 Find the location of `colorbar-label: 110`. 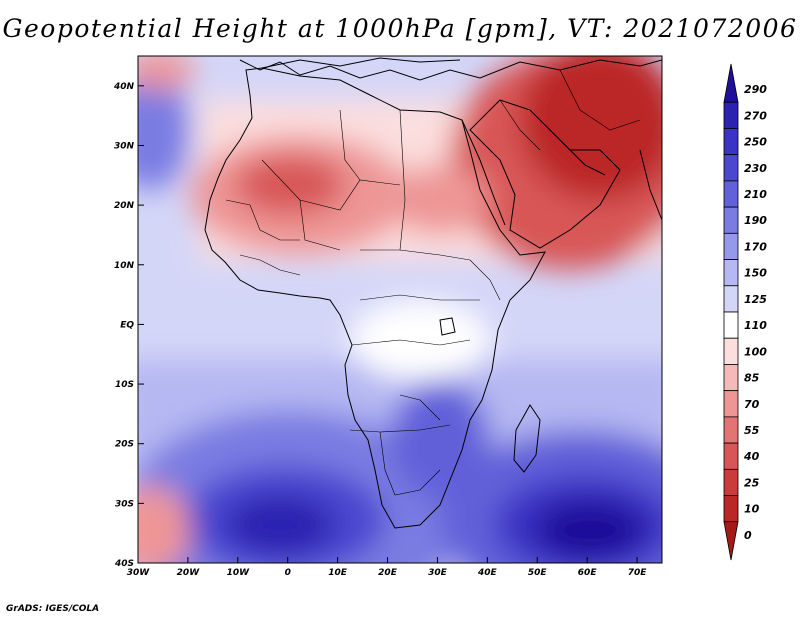

colorbar-label: 110 is located at coordinates (755, 325).